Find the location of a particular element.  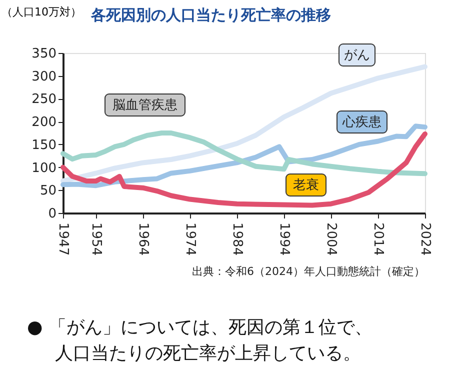

x-tick-label: 1984 is located at coordinates (236, 239).